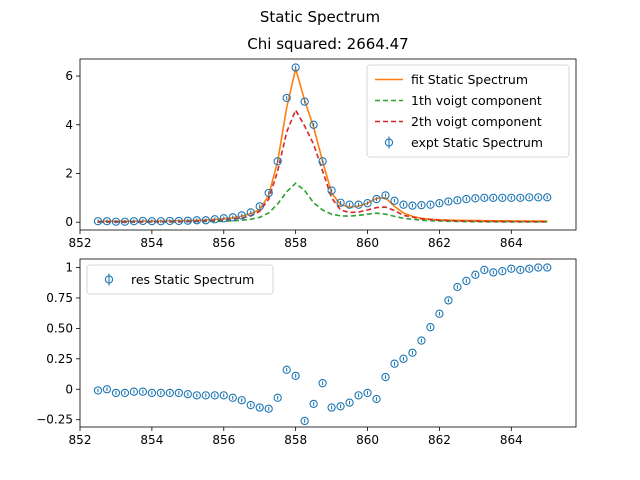  What do you see at coordinates (322, 202) in the screenshot?
I see `series-line` at bounding box center [322, 202].